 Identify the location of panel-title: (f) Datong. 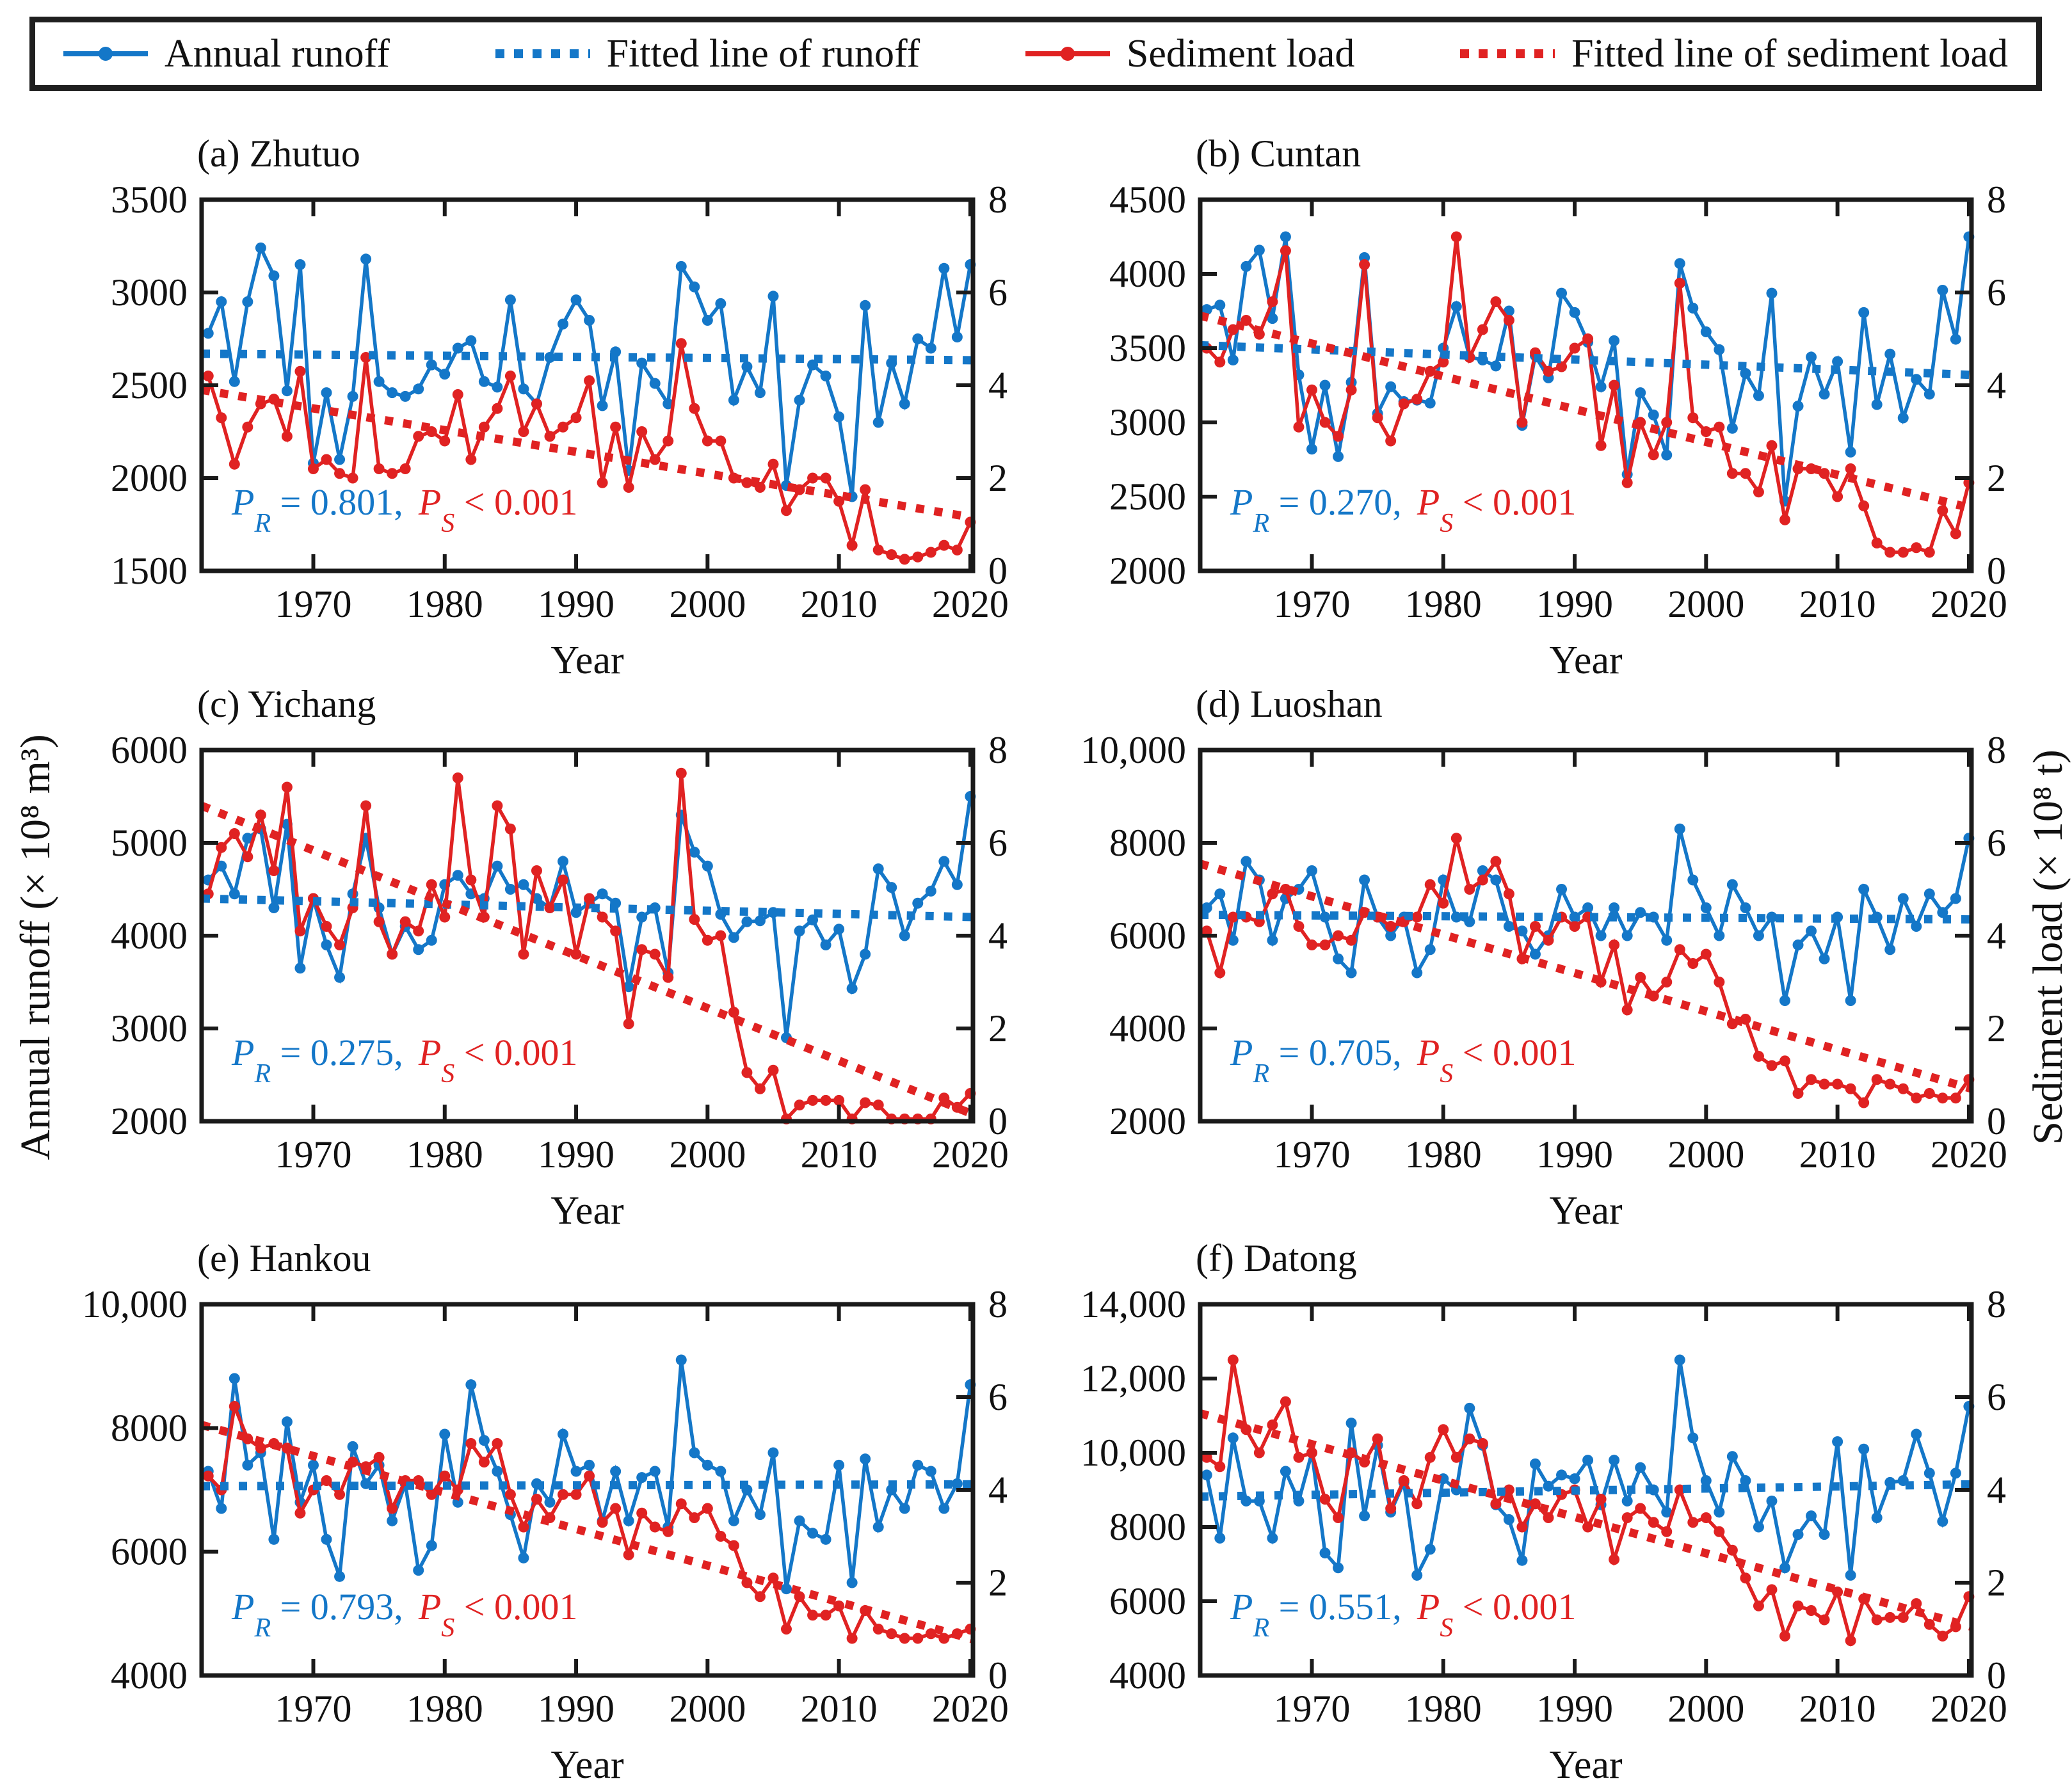
(1276, 1258).